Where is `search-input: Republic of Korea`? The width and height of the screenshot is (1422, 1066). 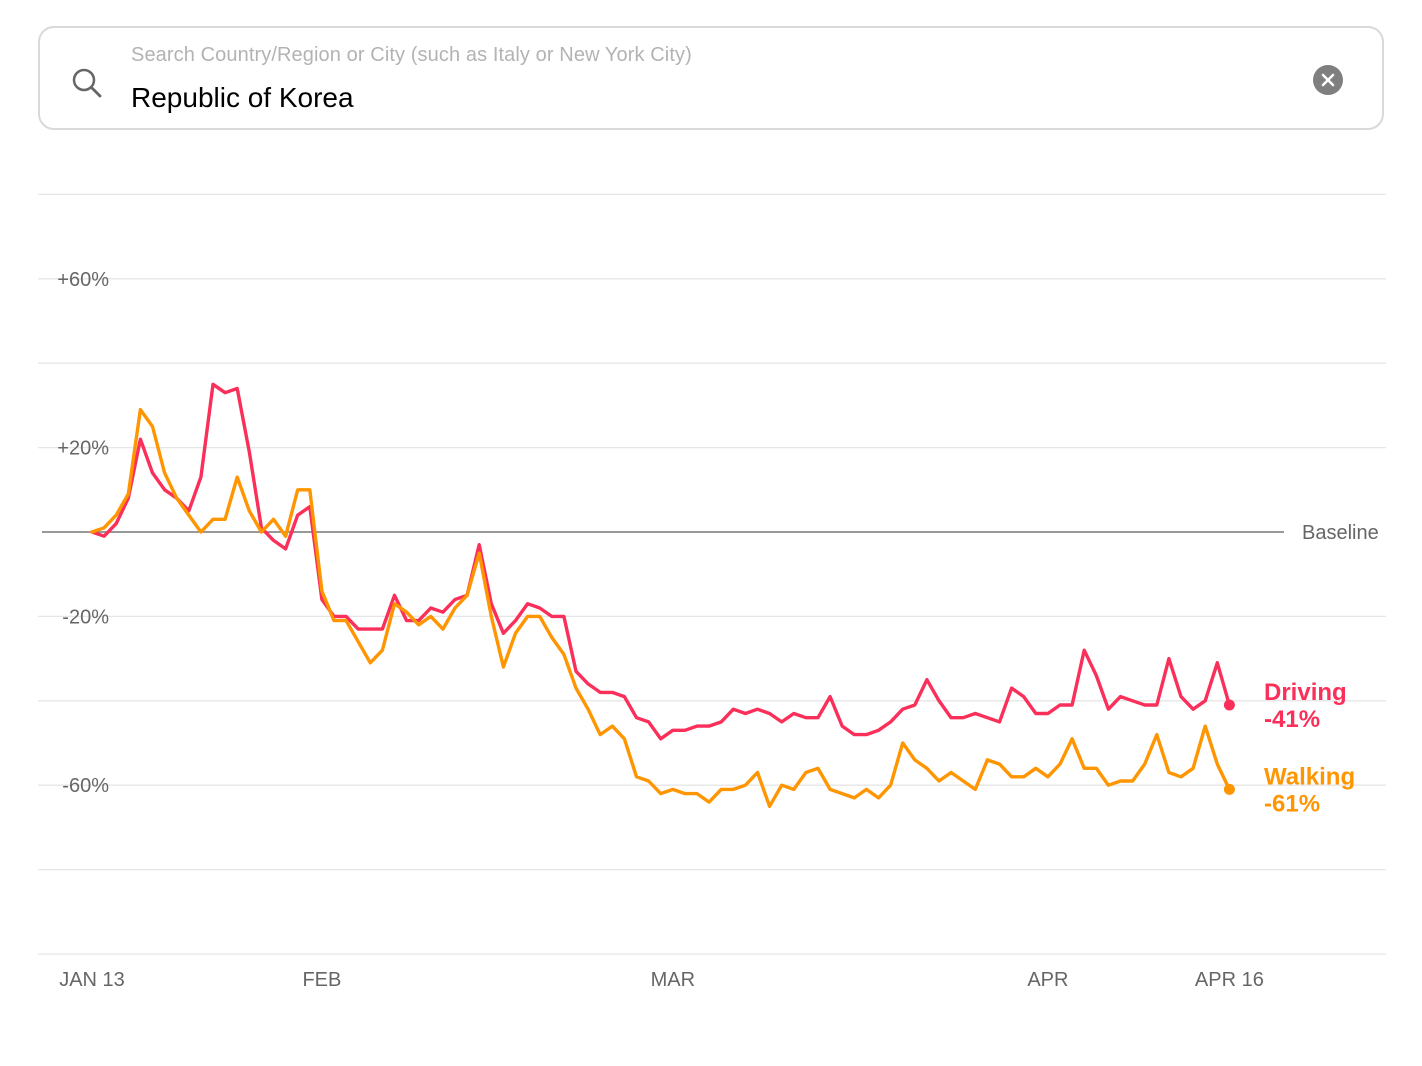 search-input: Republic of Korea is located at coordinates (242, 97).